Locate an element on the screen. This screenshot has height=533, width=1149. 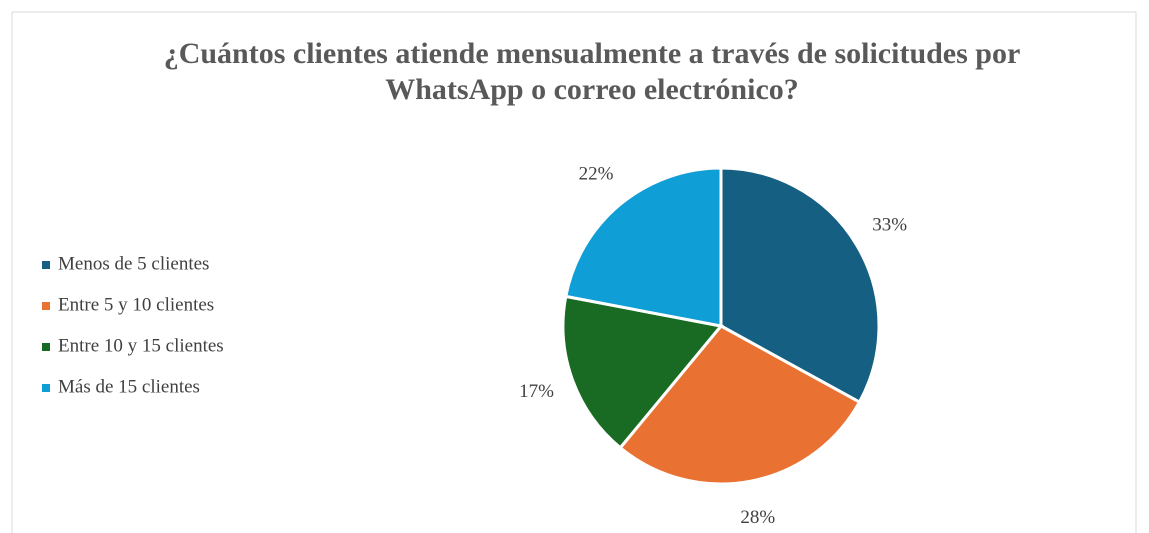
legend-label: Más de 15 clientes is located at coordinates (129, 386).